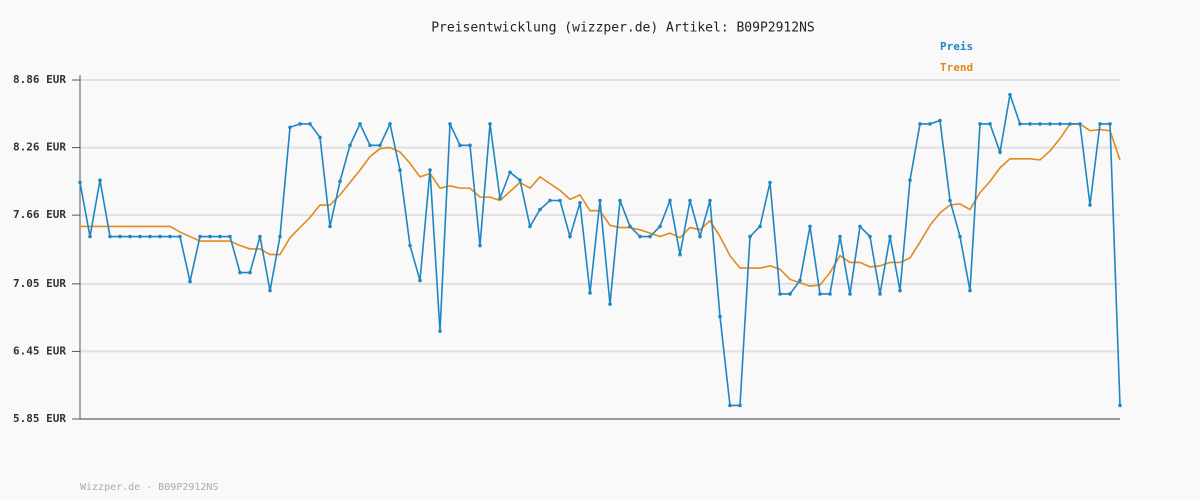 The width and height of the screenshot is (1200, 500). What do you see at coordinates (39, 214) in the screenshot?
I see `y-tick-label: 7.66 EUR` at bounding box center [39, 214].